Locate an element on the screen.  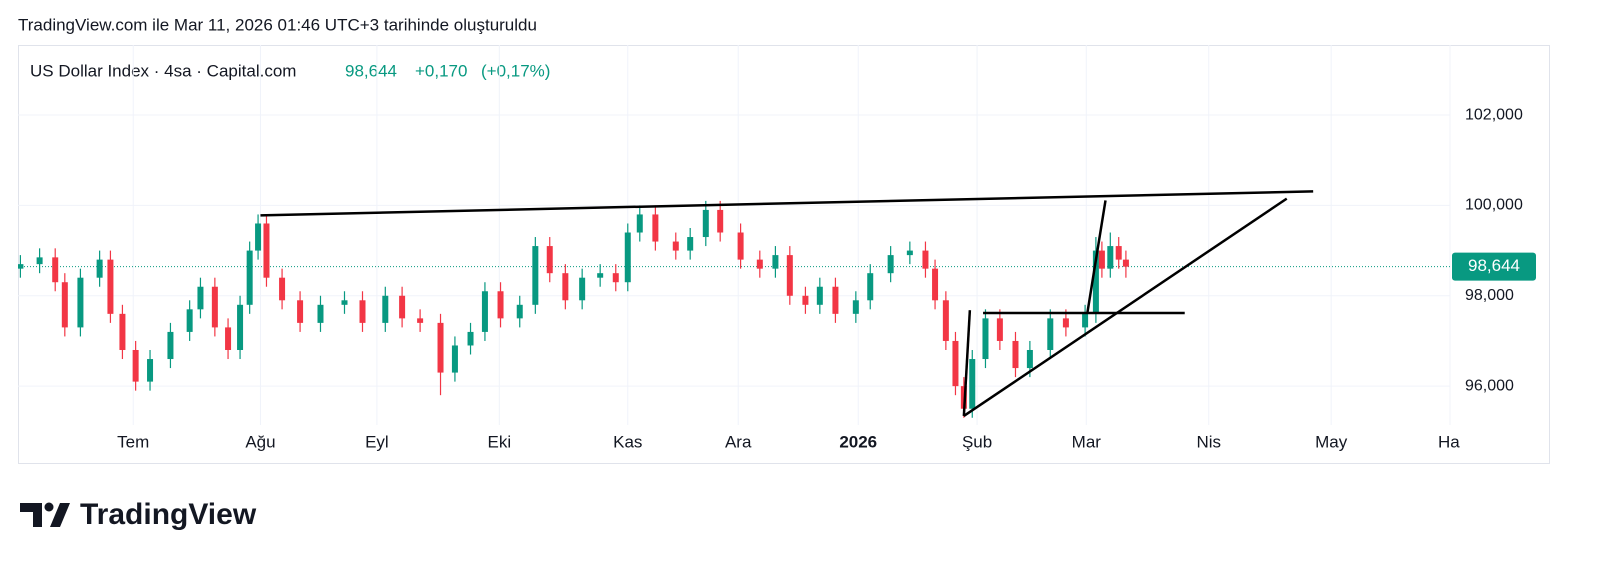
last-price: 98,644 is located at coordinates (371, 70).